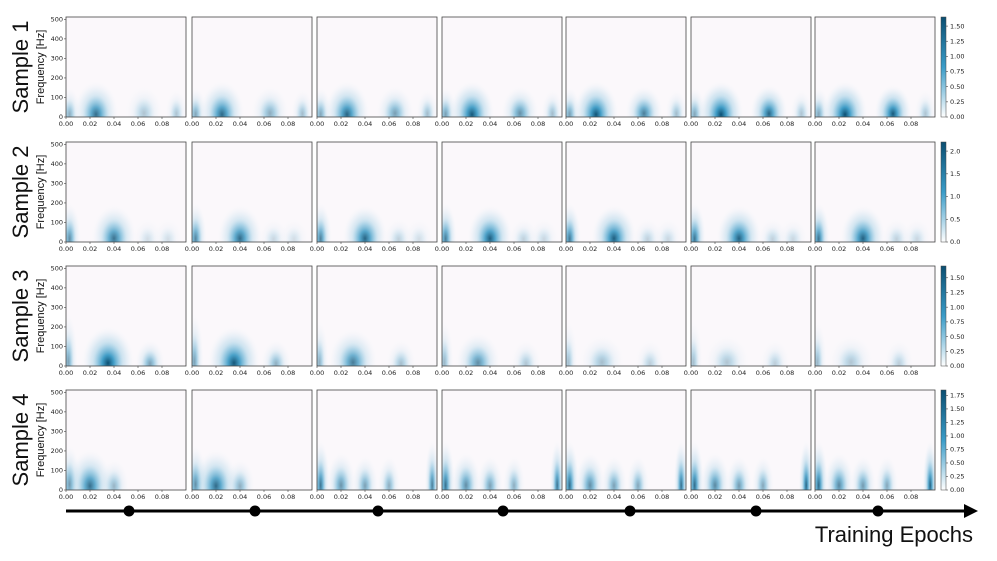 The height and width of the screenshot is (561, 997). I want to click on colorbar-tick-label: 0.25, so click(957, 477).